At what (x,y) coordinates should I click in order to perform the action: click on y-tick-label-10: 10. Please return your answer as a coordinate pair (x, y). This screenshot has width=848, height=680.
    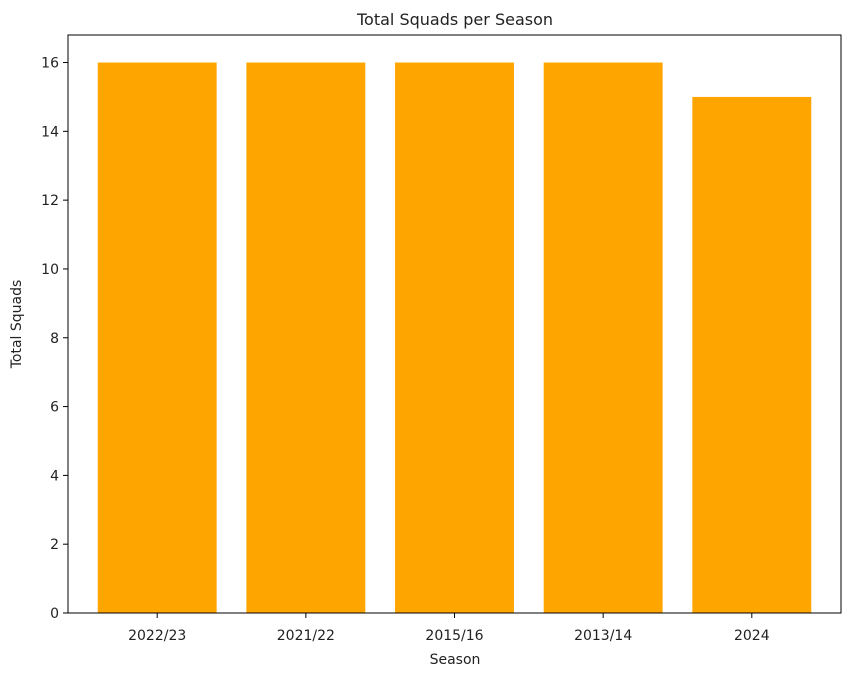
    Looking at the image, I should click on (50, 270).